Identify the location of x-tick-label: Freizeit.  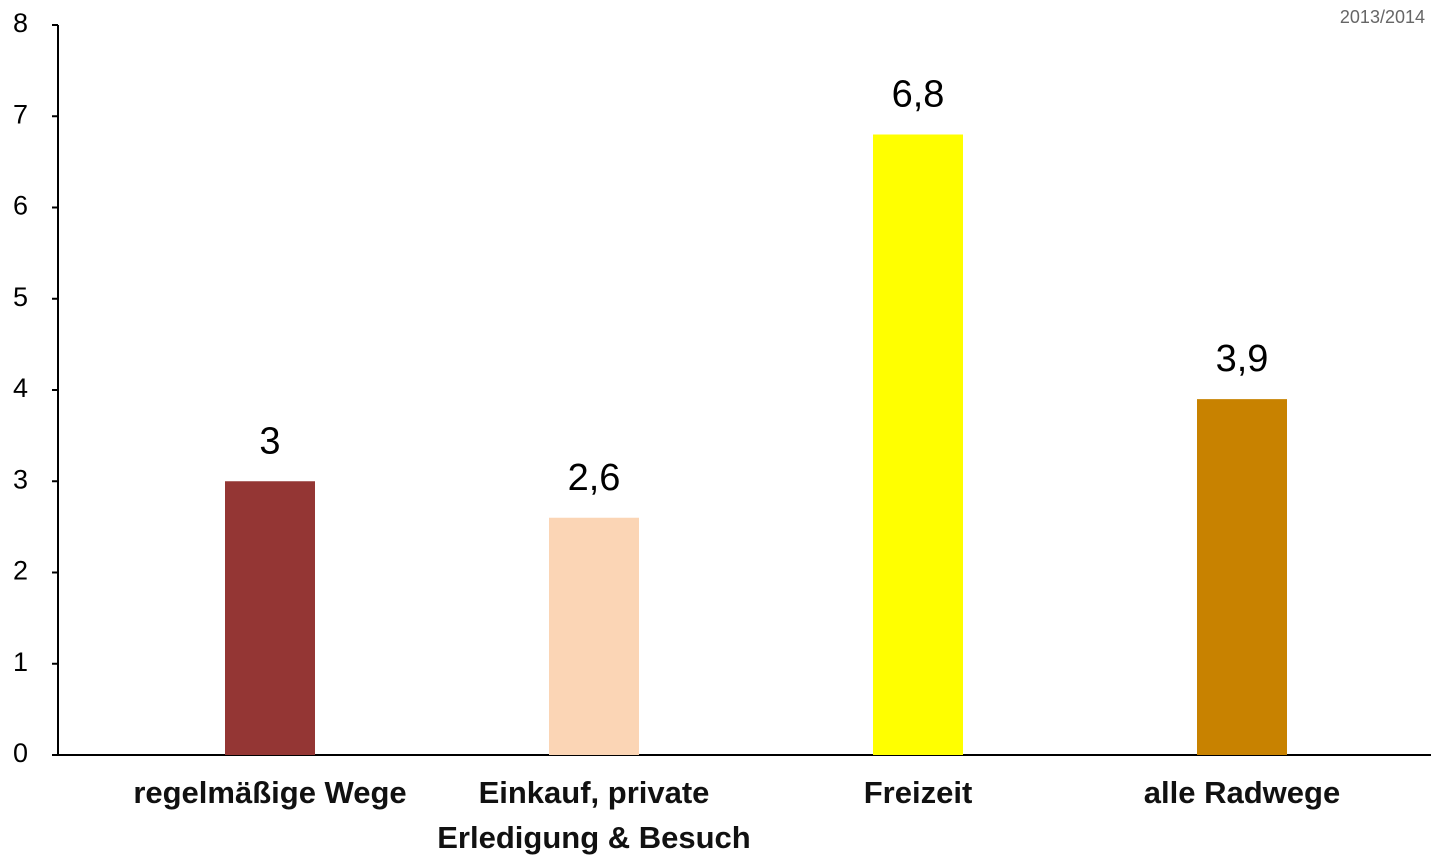
(918, 792).